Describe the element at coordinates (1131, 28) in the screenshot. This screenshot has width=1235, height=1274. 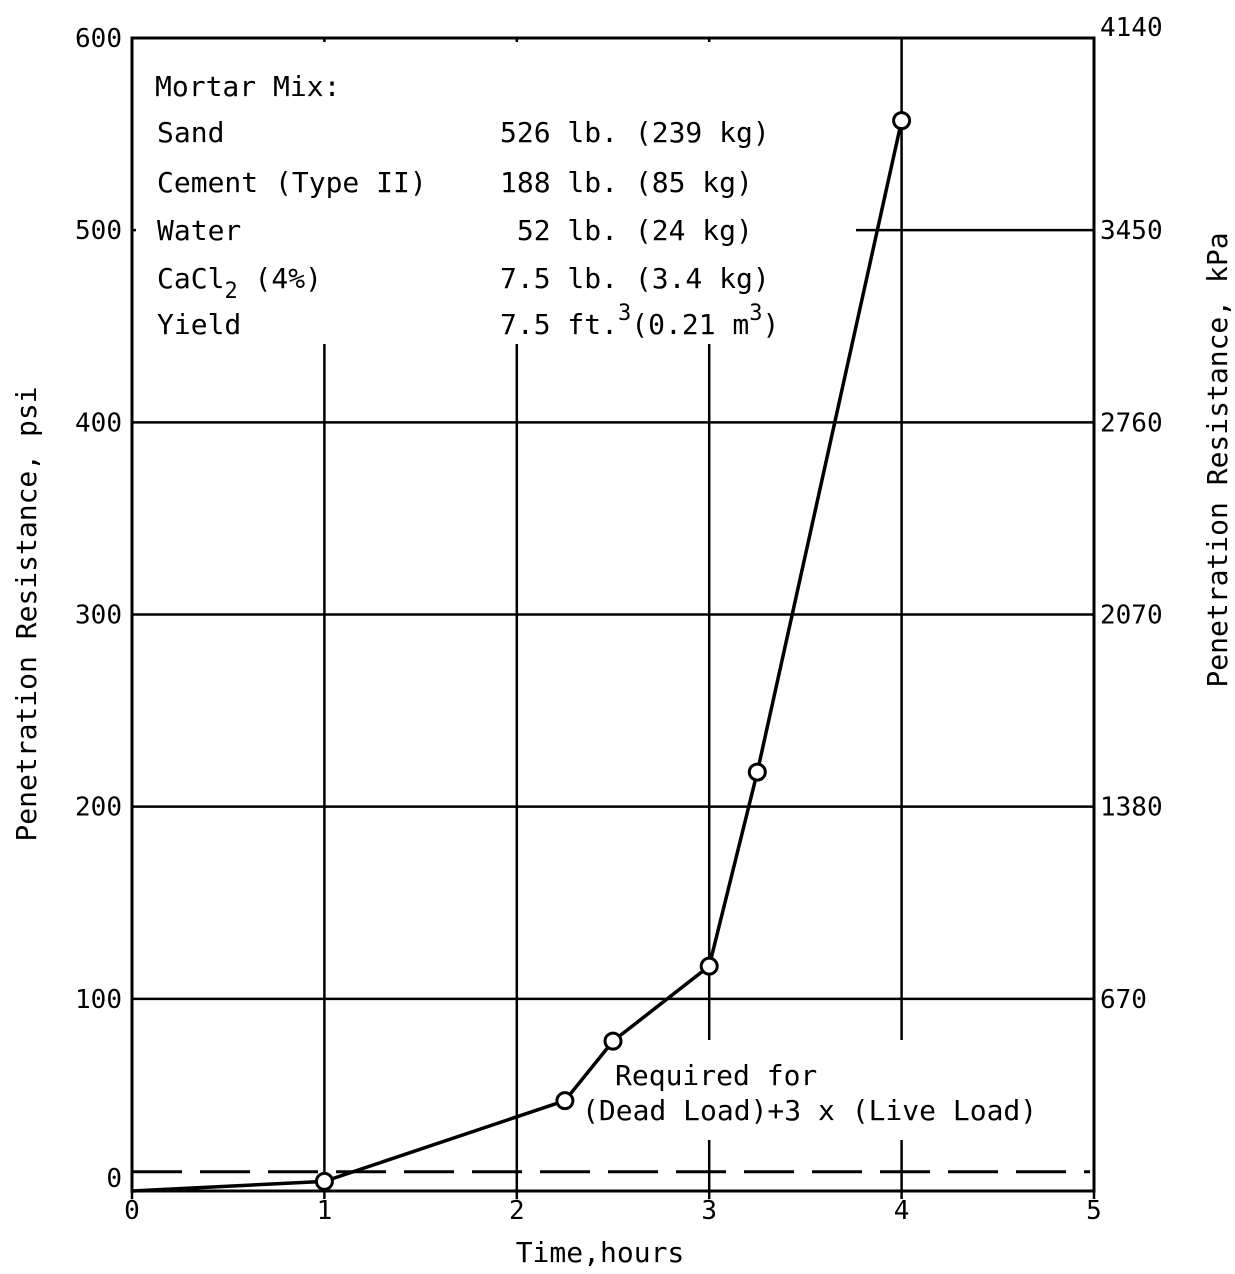
I see `y-right-tick-label: 4140` at that location.